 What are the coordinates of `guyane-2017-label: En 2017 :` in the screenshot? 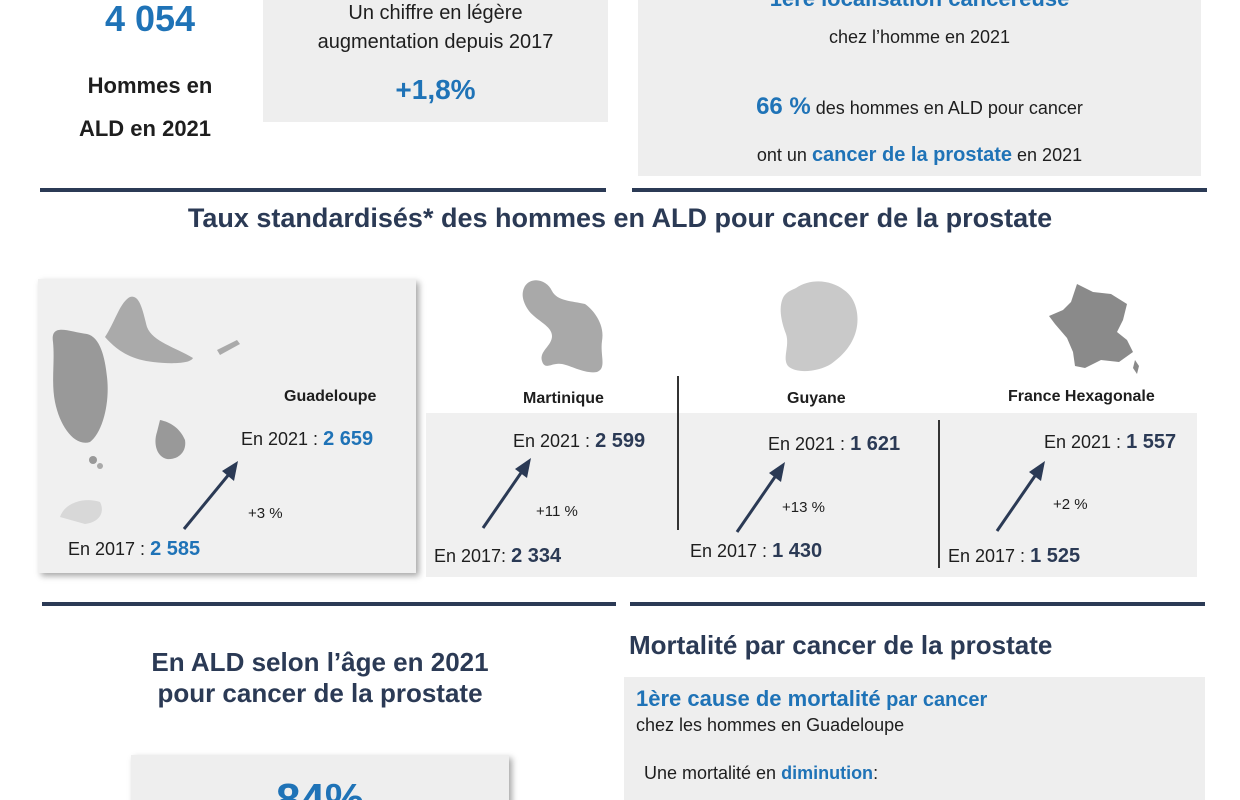 It's located at (731, 551).